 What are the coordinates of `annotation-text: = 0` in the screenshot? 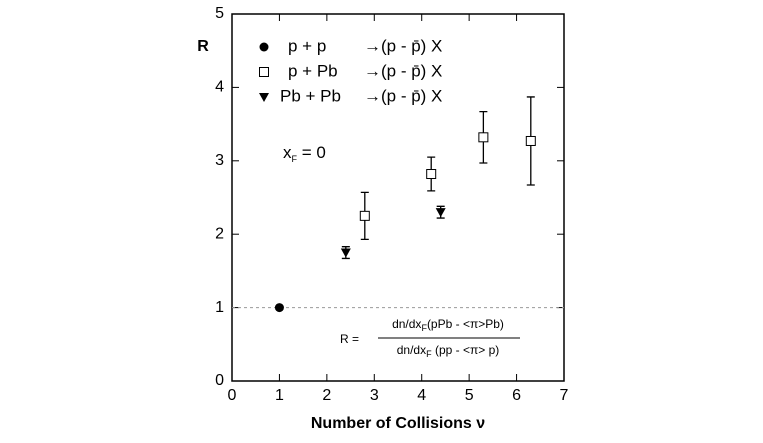 It's located at (311, 152).